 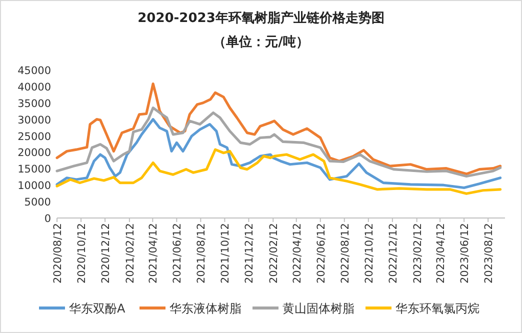 I want to click on x-tick-label: 2023/04/12, so click(x=441, y=253).